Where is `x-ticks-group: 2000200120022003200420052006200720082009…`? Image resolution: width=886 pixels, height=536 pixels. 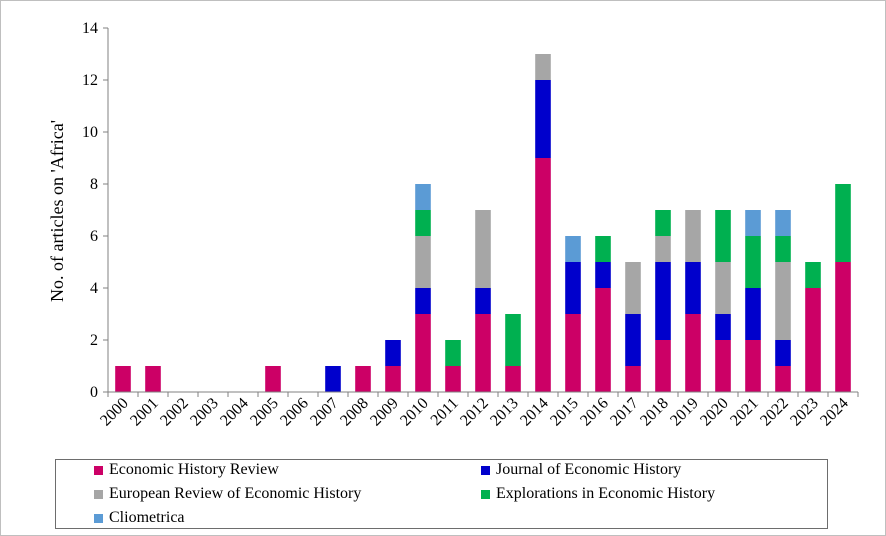
x-ticks-group: 2000200120022003200420052006200720082009… is located at coordinates (478, 411).